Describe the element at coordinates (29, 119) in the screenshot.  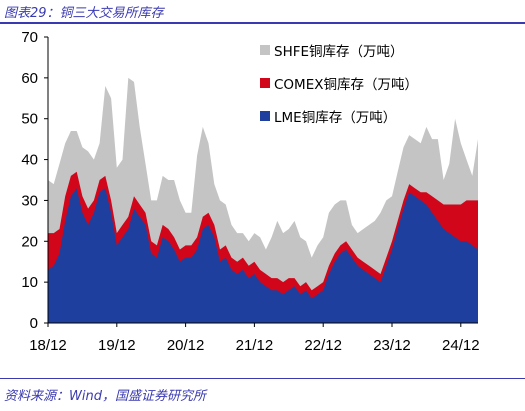
I see `y-tick-label: 50` at that location.